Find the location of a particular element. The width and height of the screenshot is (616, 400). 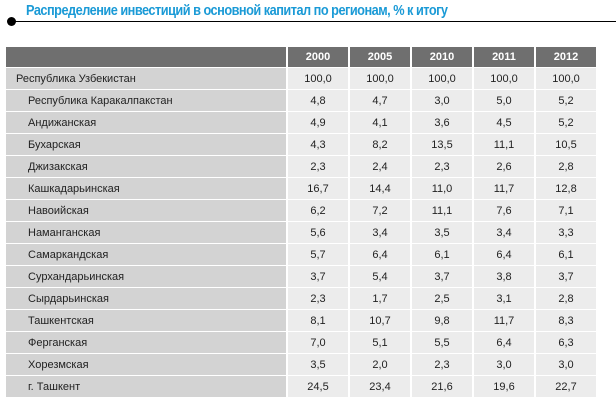

value-cell: 24,5 is located at coordinates (318, 386).